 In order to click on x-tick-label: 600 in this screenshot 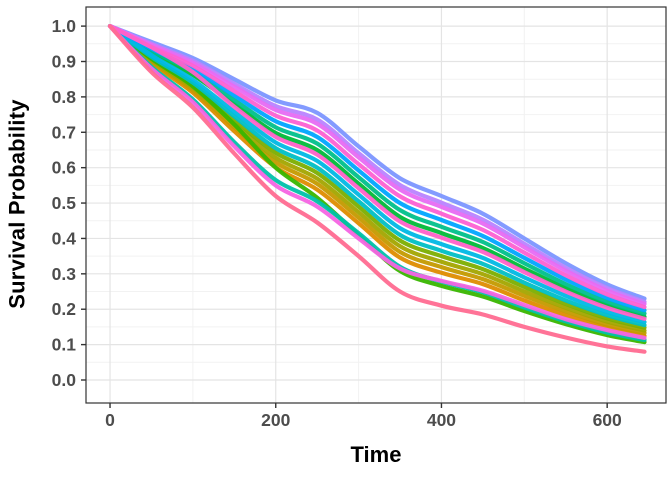, I will do `click(607, 420)`.